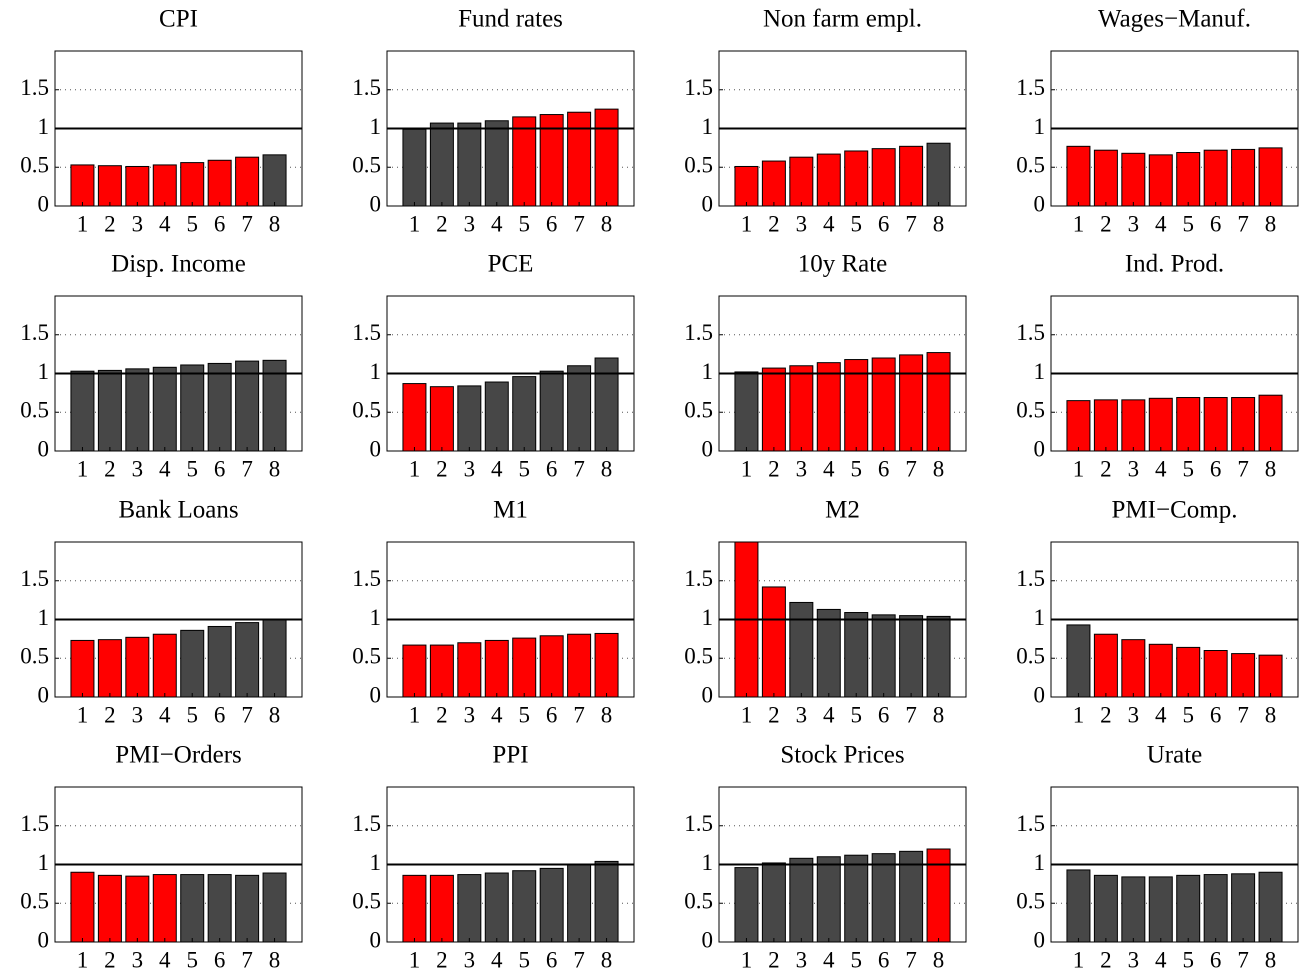 This screenshot has width=1306, height=975. I want to click on chart-title: Non farm empl., so click(842, 19).